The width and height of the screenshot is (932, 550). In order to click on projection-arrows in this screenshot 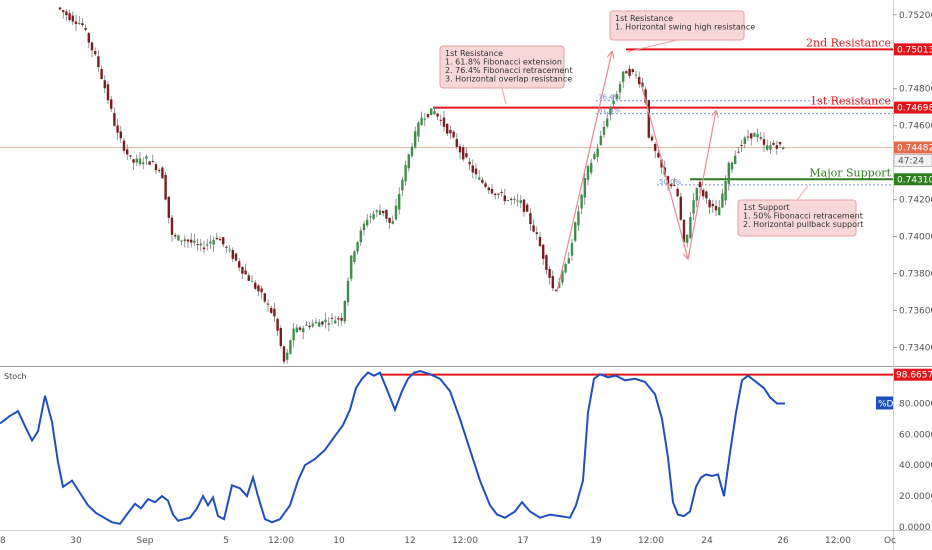, I will do `click(636, 172)`.